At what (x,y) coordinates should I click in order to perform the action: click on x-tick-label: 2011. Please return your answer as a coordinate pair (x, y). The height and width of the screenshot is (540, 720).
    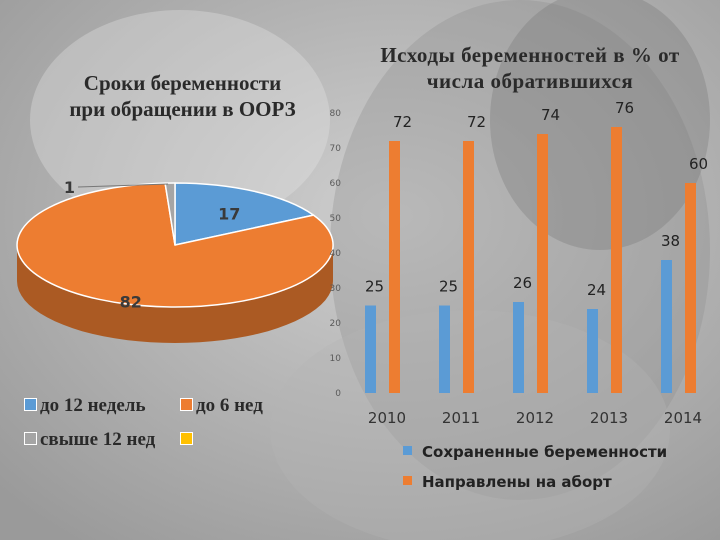
    Looking at the image, I should click on (461, 418).